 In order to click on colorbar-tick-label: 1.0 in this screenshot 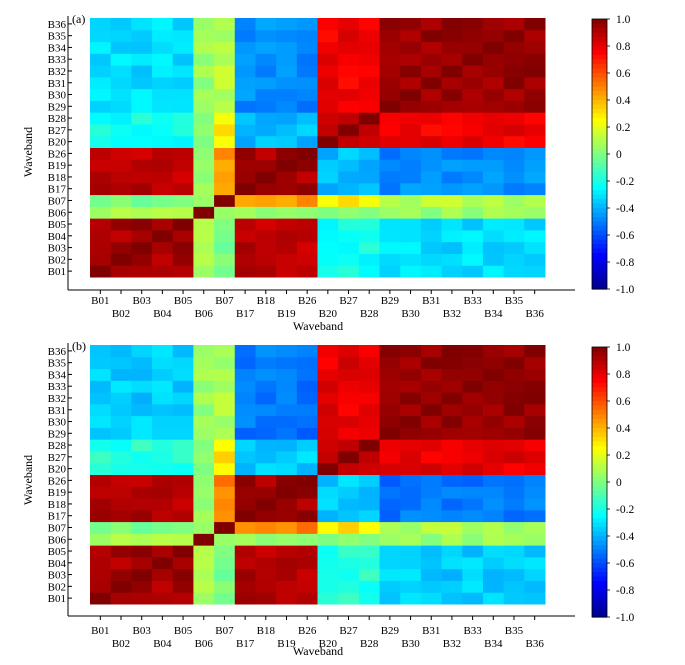, I will do `click(623, 348)`.